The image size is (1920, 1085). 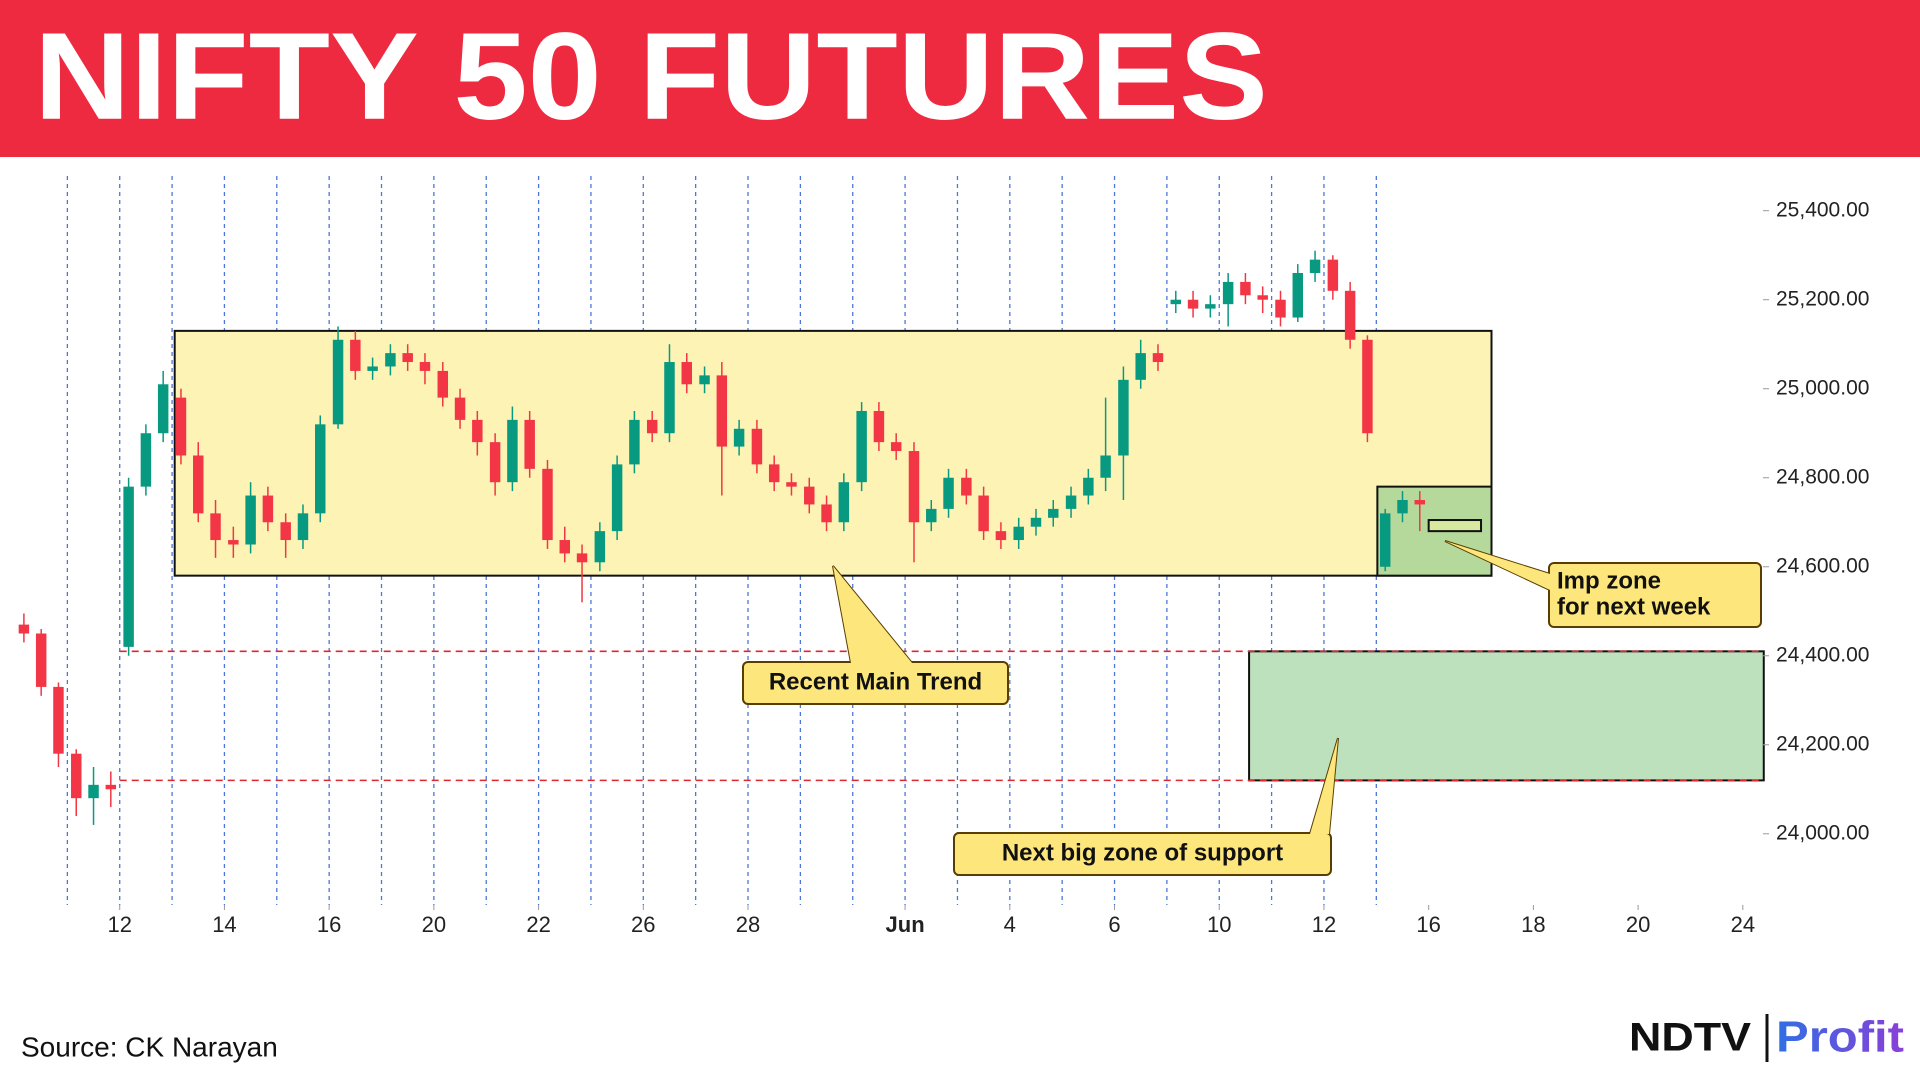 I want to click on x-tick-label: 22, so click(x=538, y=924).